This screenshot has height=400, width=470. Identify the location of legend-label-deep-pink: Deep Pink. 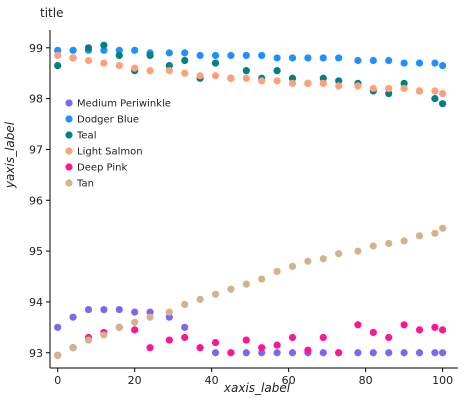
(102, 168).